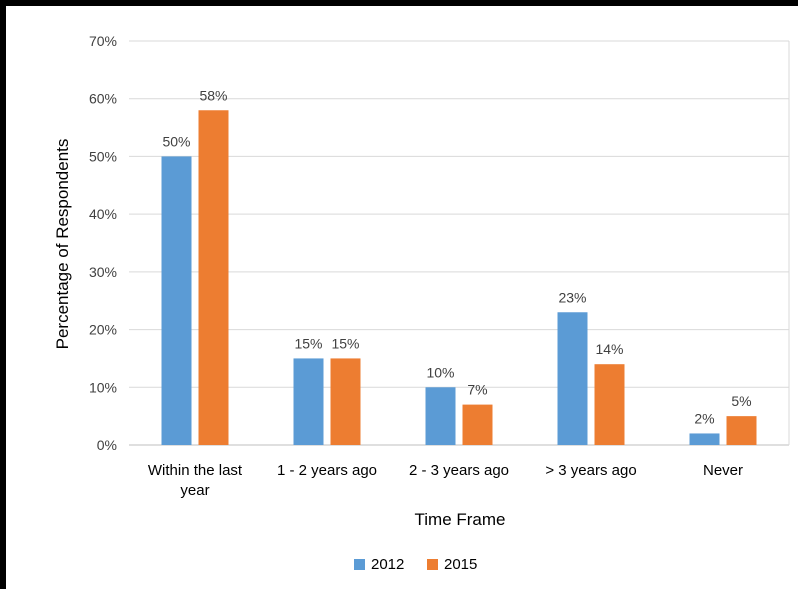 The width and height of the screenshot is (798, 595). I want to click on x-category-label: 2 - 3 years ago, so click(459, 470).